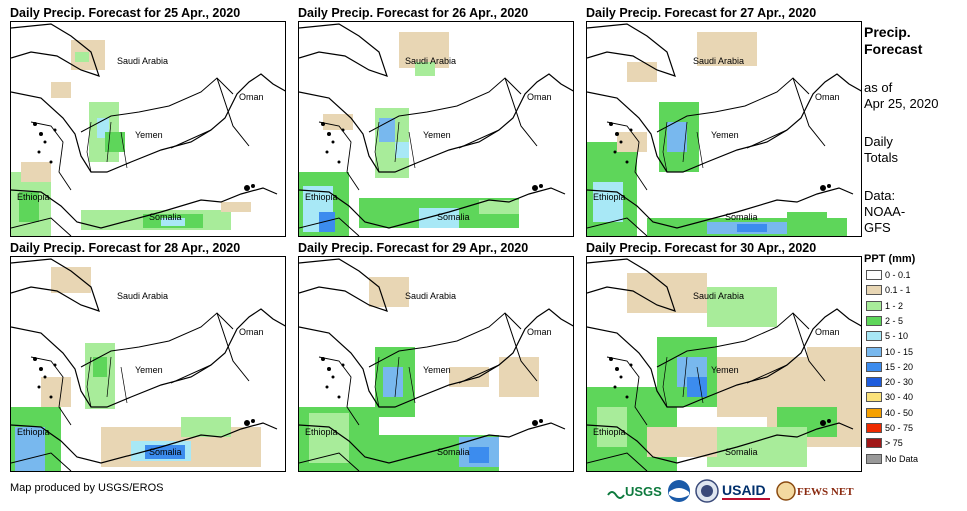 The image size is (967, 511). I want to click on legend-class-label: 1 - 2, so click(894, 305).